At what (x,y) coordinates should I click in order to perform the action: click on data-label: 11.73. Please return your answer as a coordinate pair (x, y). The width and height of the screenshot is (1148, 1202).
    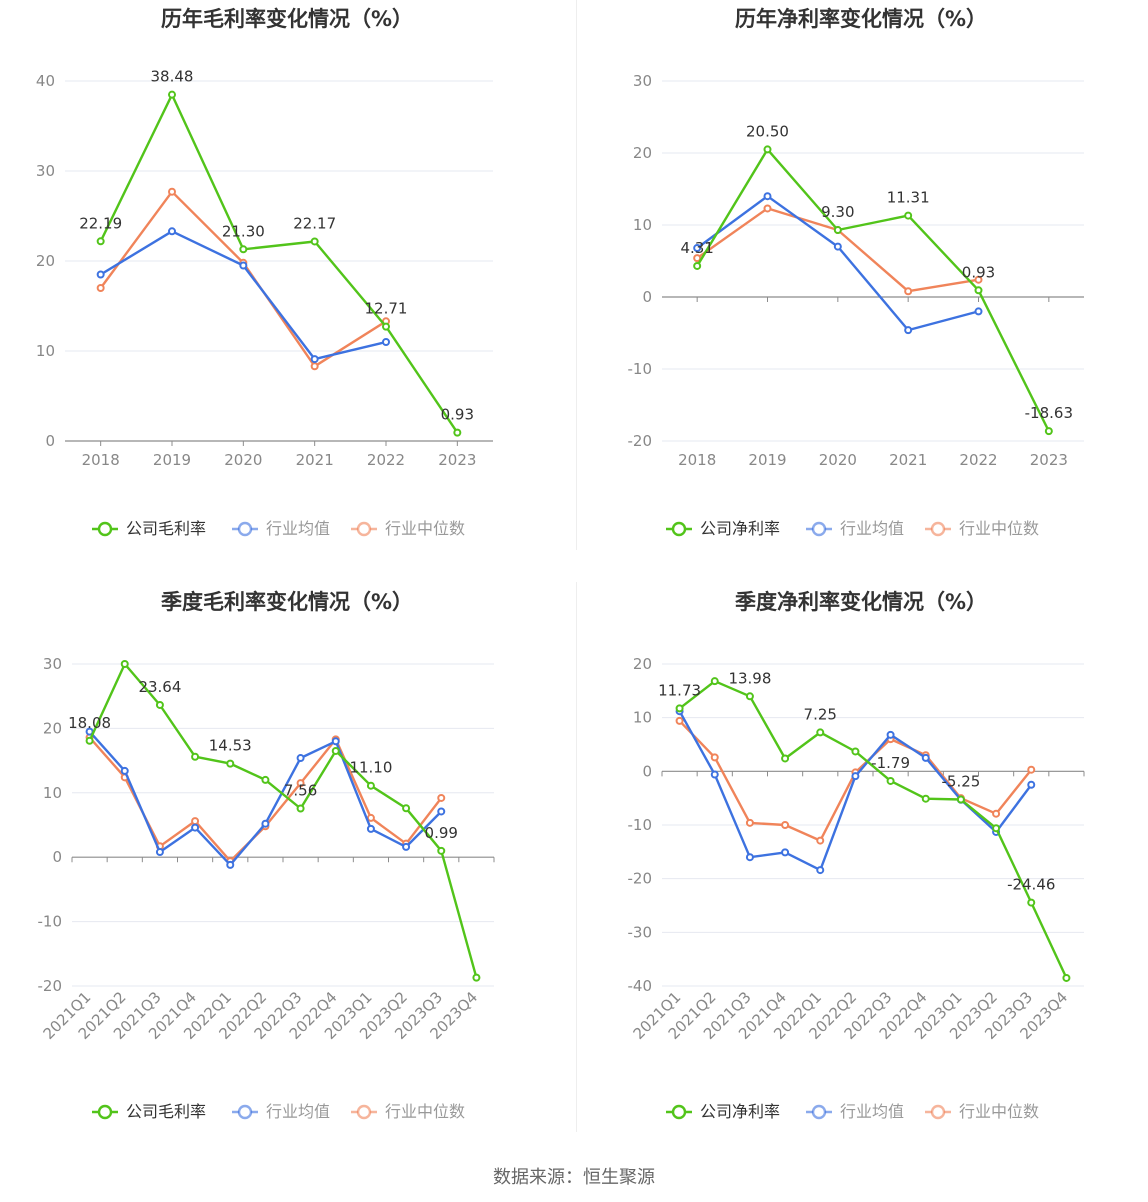
    Looking at the image, I should click on (679, 690).